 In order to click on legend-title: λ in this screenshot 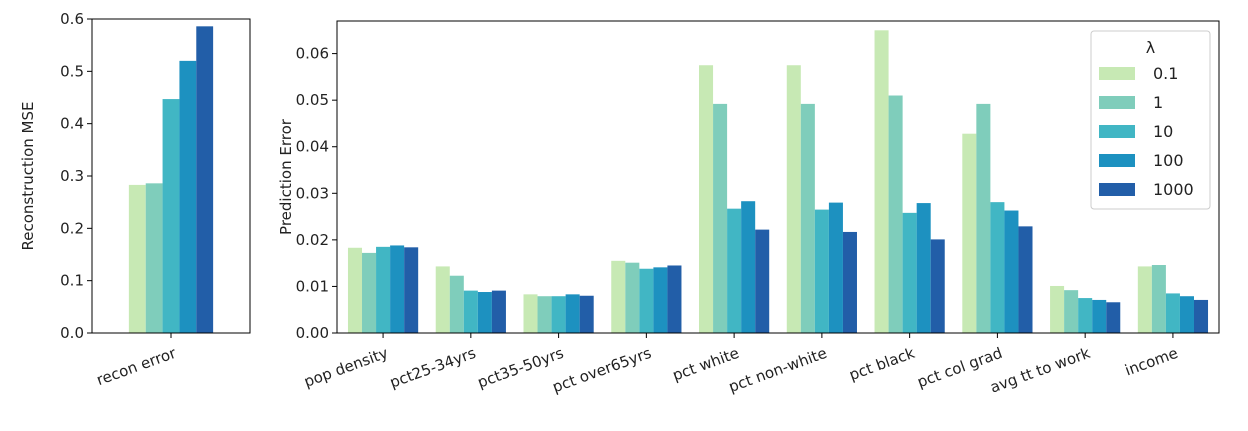, I will do `click(1150, 47)`.